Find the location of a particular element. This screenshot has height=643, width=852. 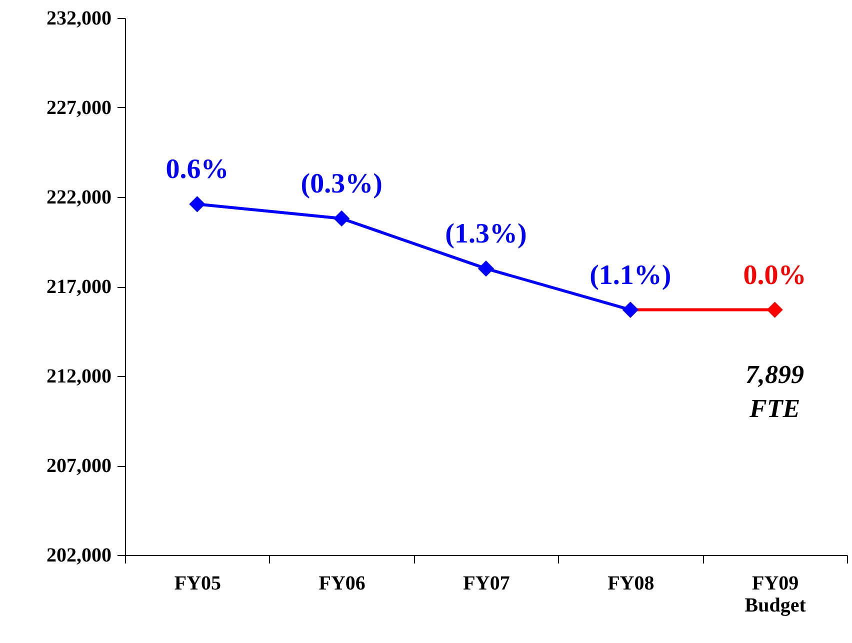

x-tick-label: FY08 is located at coordinates (631, 583).